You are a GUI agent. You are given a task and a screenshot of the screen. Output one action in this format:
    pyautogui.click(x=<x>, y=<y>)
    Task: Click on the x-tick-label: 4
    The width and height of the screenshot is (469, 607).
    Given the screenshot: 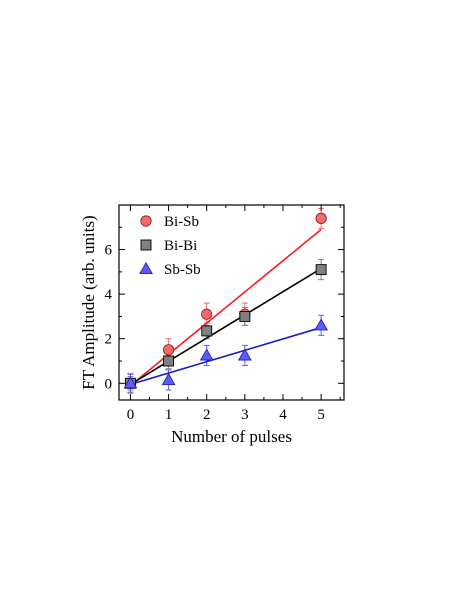 What is the action you would take?
    pyautogui.click(x=283, y=415)
    